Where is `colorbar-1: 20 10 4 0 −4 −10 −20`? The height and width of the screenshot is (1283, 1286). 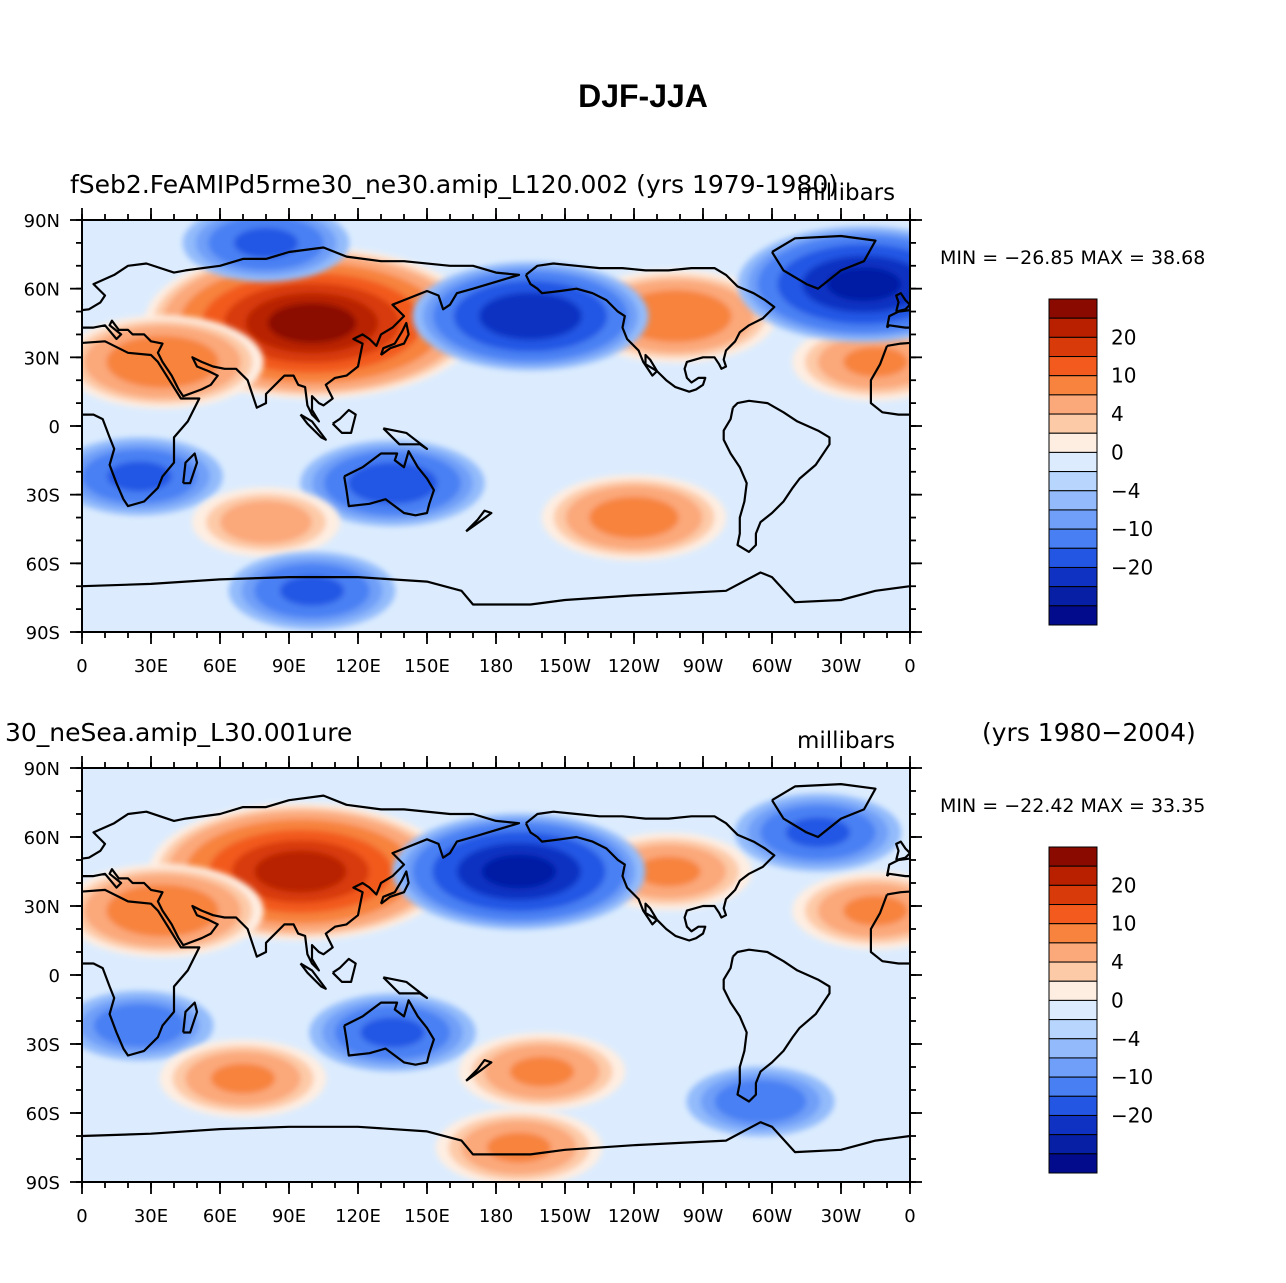 colorbar-1: 20 10 4 0 −4 −10 −20 is located at coordinates (1100, 462).